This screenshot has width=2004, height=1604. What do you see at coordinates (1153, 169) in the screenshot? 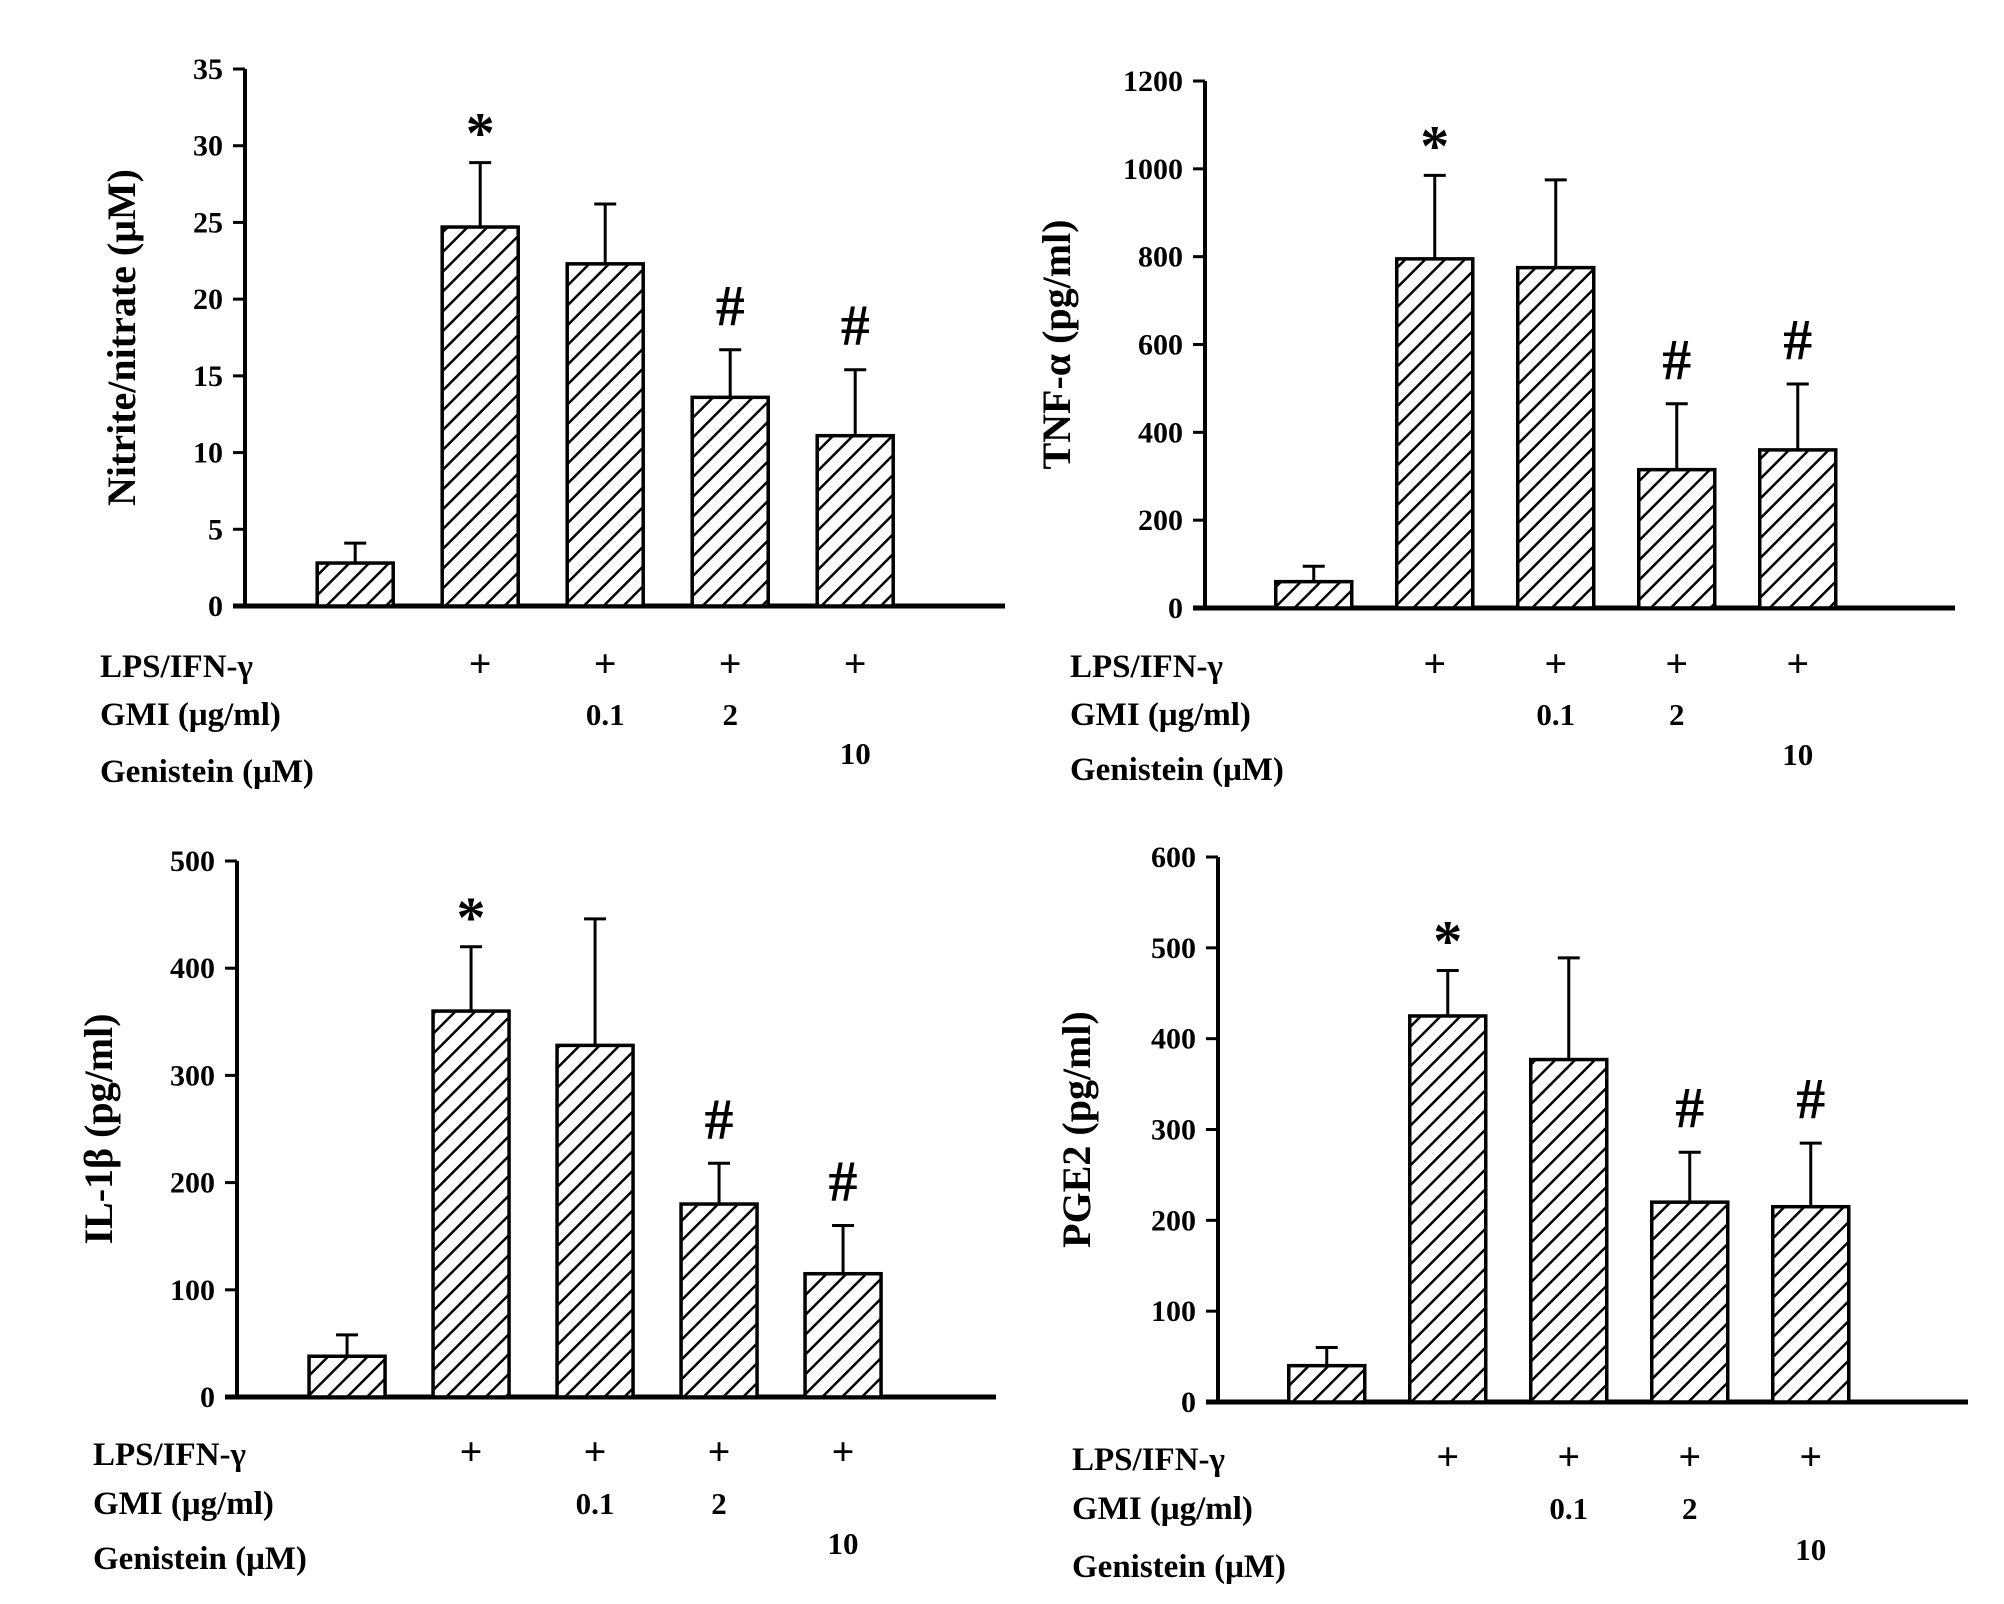
I see `y-tick-label: 1000` at bounding box center [1153, 169].